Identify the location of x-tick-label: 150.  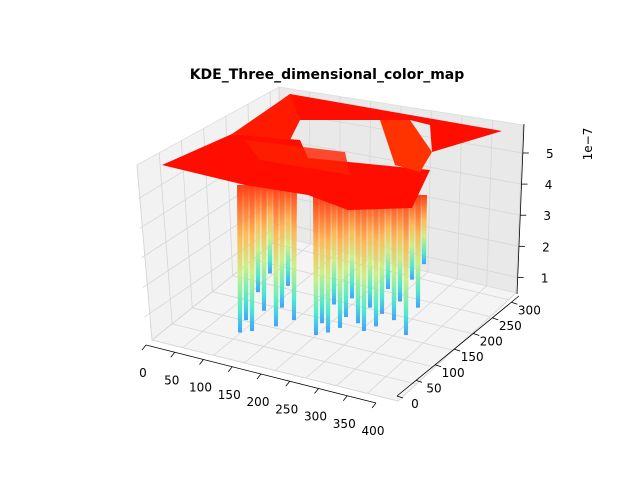
(229, 395).